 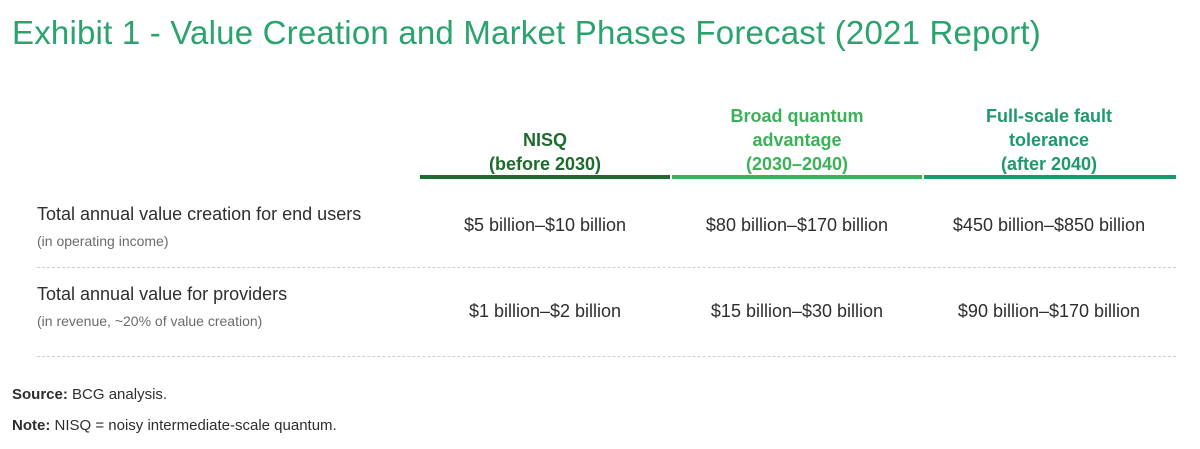 What do you see at coordinates (797, 164) in the screenshot?
I see `column-header-line: (2030–2040)` at bounding box center [797, 164].